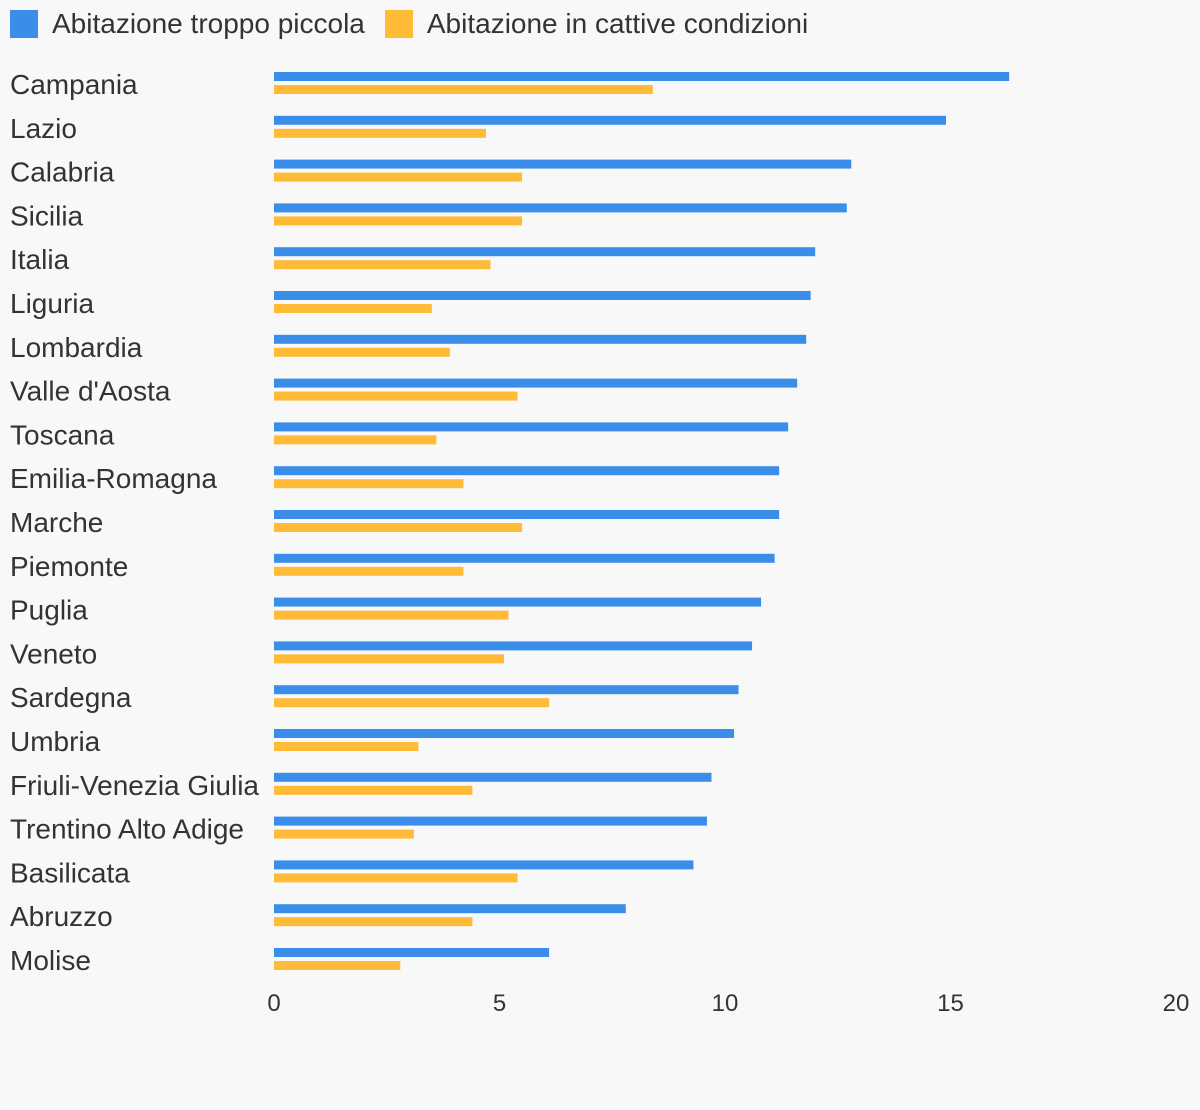 The image size is (1200, 1110). Describe the element at coordinates (208, 23) in the screenshot. I see `legend-label-series-1: Abitazione troppo piccola` at that location.